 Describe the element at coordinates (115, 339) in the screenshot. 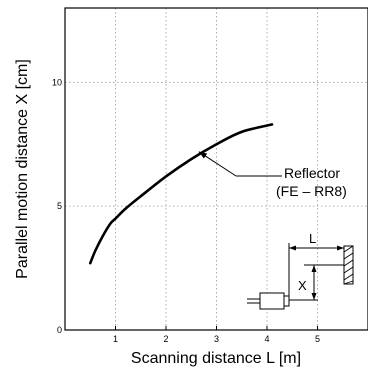

I see `x-tick-label: 1` at that location.